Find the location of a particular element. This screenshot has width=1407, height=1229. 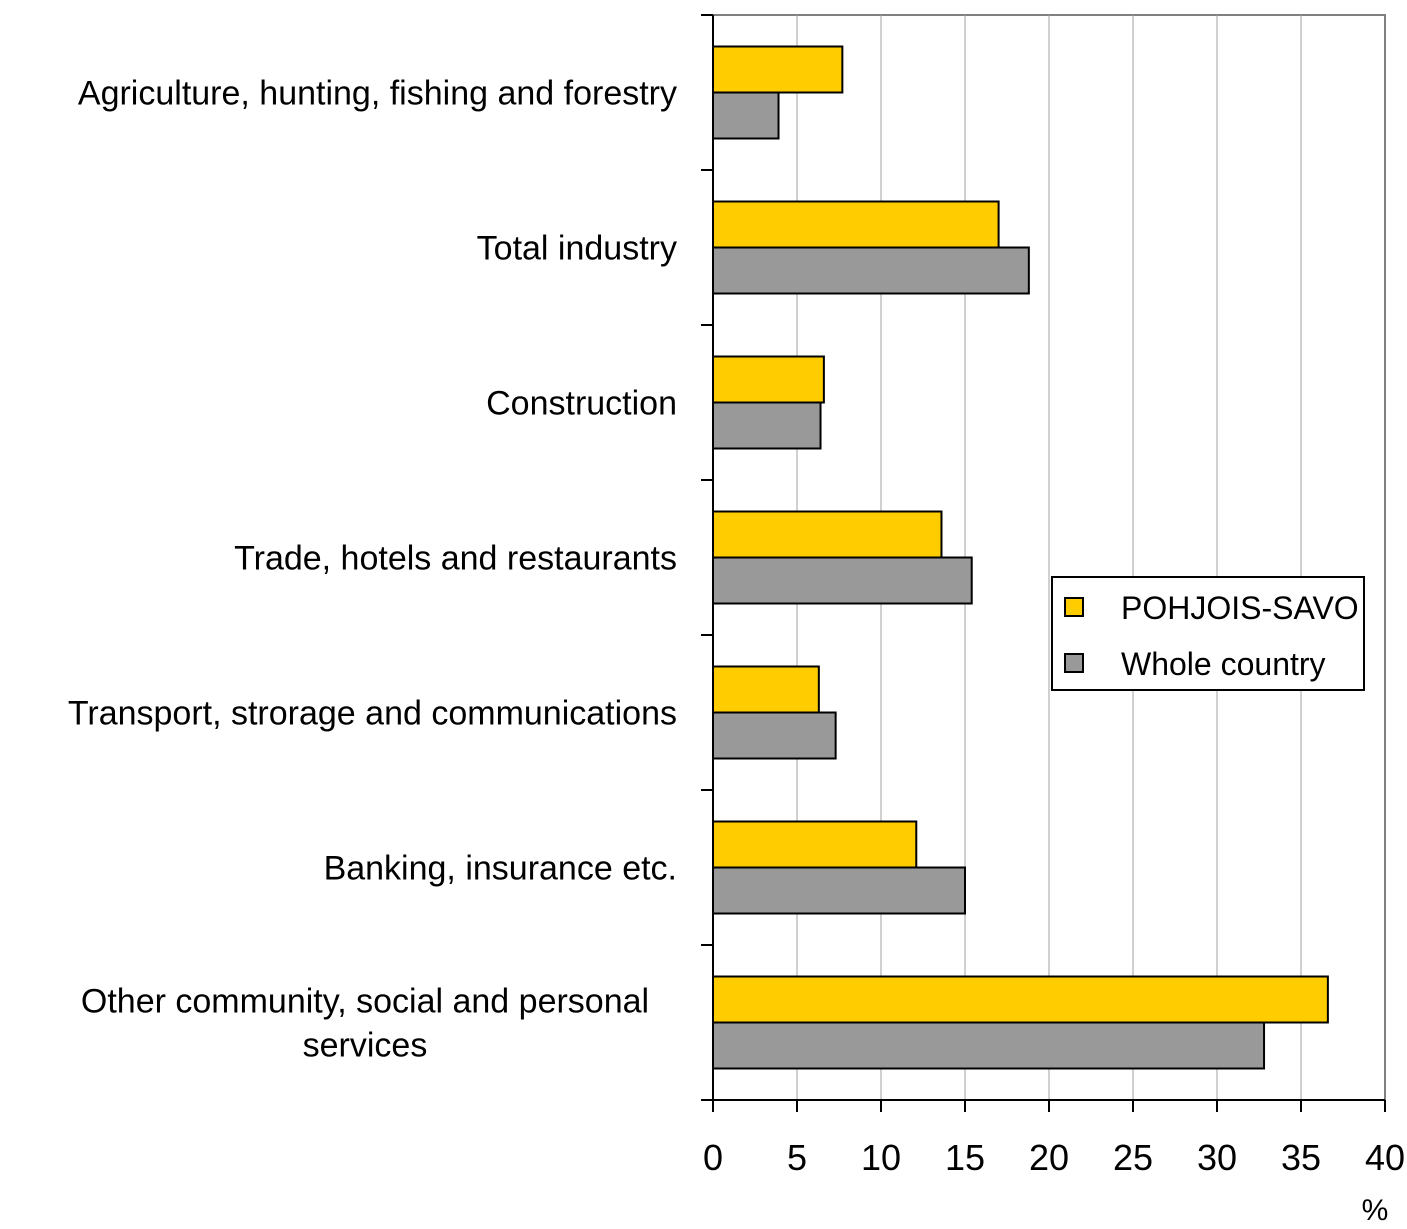

x-tick-label: 25 is located at coordinates (1133, 1157).